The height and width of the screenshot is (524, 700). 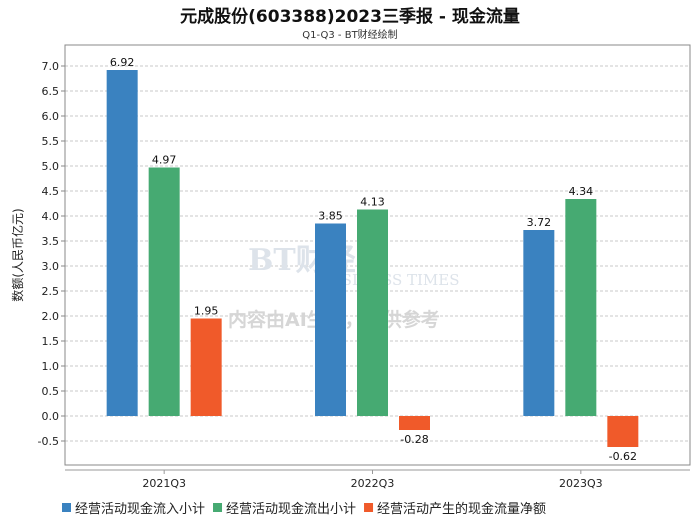 What do you see at coordinates (581, 483) in the screenshot?
I see `x-tick-label: 2023Q3` at bounding box center [581, 483].